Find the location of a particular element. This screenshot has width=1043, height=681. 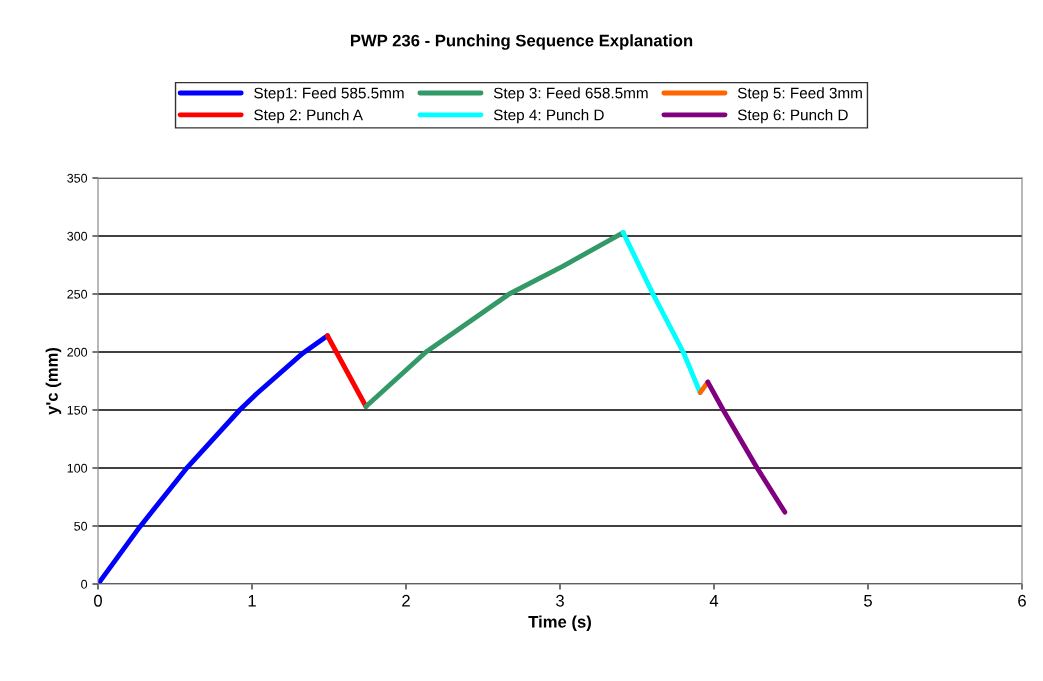

x-tick-label: 1 is located at coordinates (252, 601).